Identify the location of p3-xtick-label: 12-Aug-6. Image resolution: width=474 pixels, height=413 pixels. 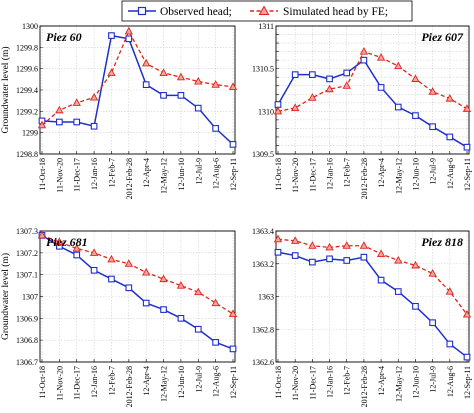
(216, 381).